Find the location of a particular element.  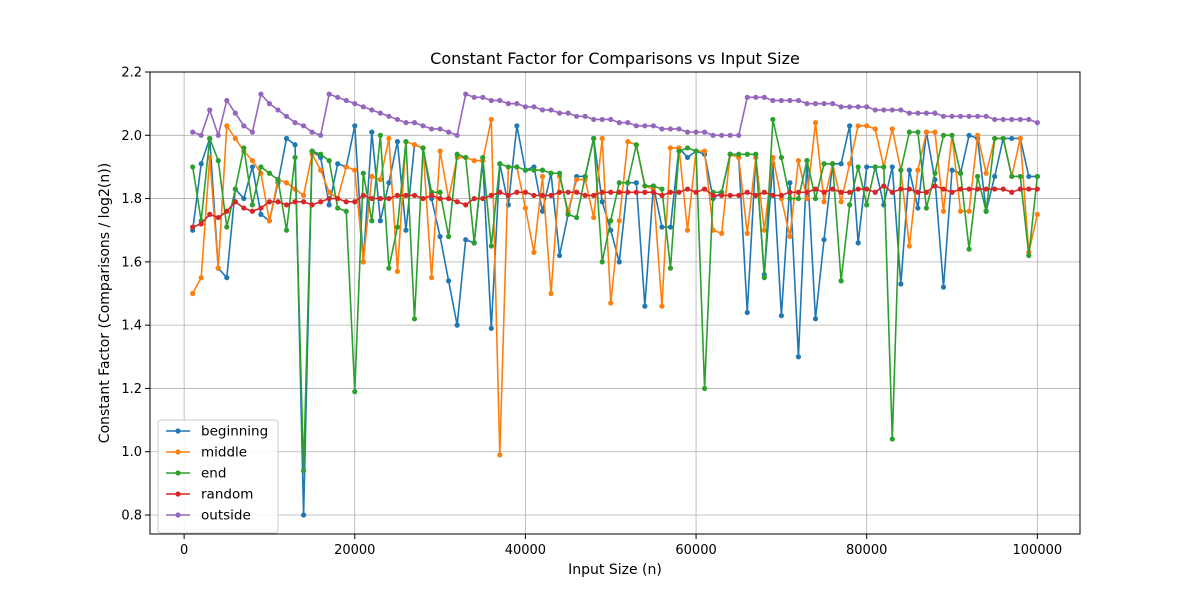

x-axis-label: Input Size (n) is located at coordinates (615, 570).